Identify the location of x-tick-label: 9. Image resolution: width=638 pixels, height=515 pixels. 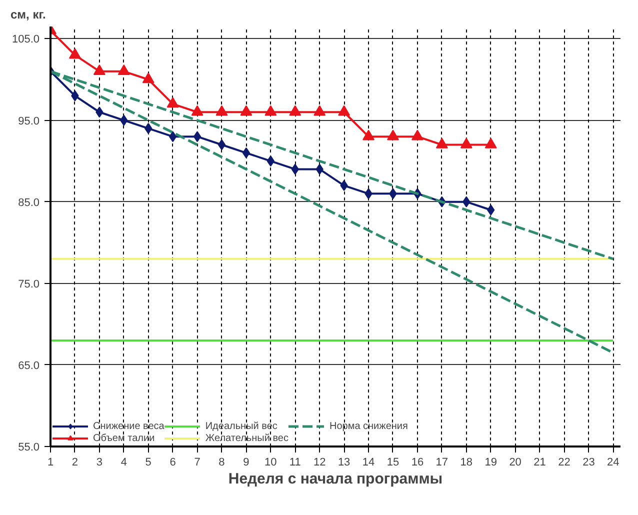
(246, 462).